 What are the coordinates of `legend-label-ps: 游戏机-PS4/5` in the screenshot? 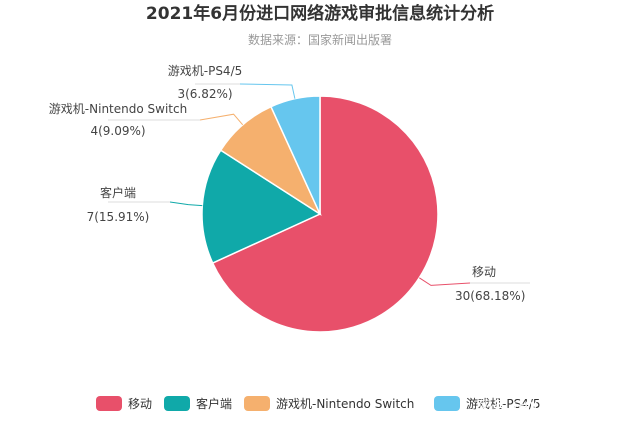 It's located at (503, 404).